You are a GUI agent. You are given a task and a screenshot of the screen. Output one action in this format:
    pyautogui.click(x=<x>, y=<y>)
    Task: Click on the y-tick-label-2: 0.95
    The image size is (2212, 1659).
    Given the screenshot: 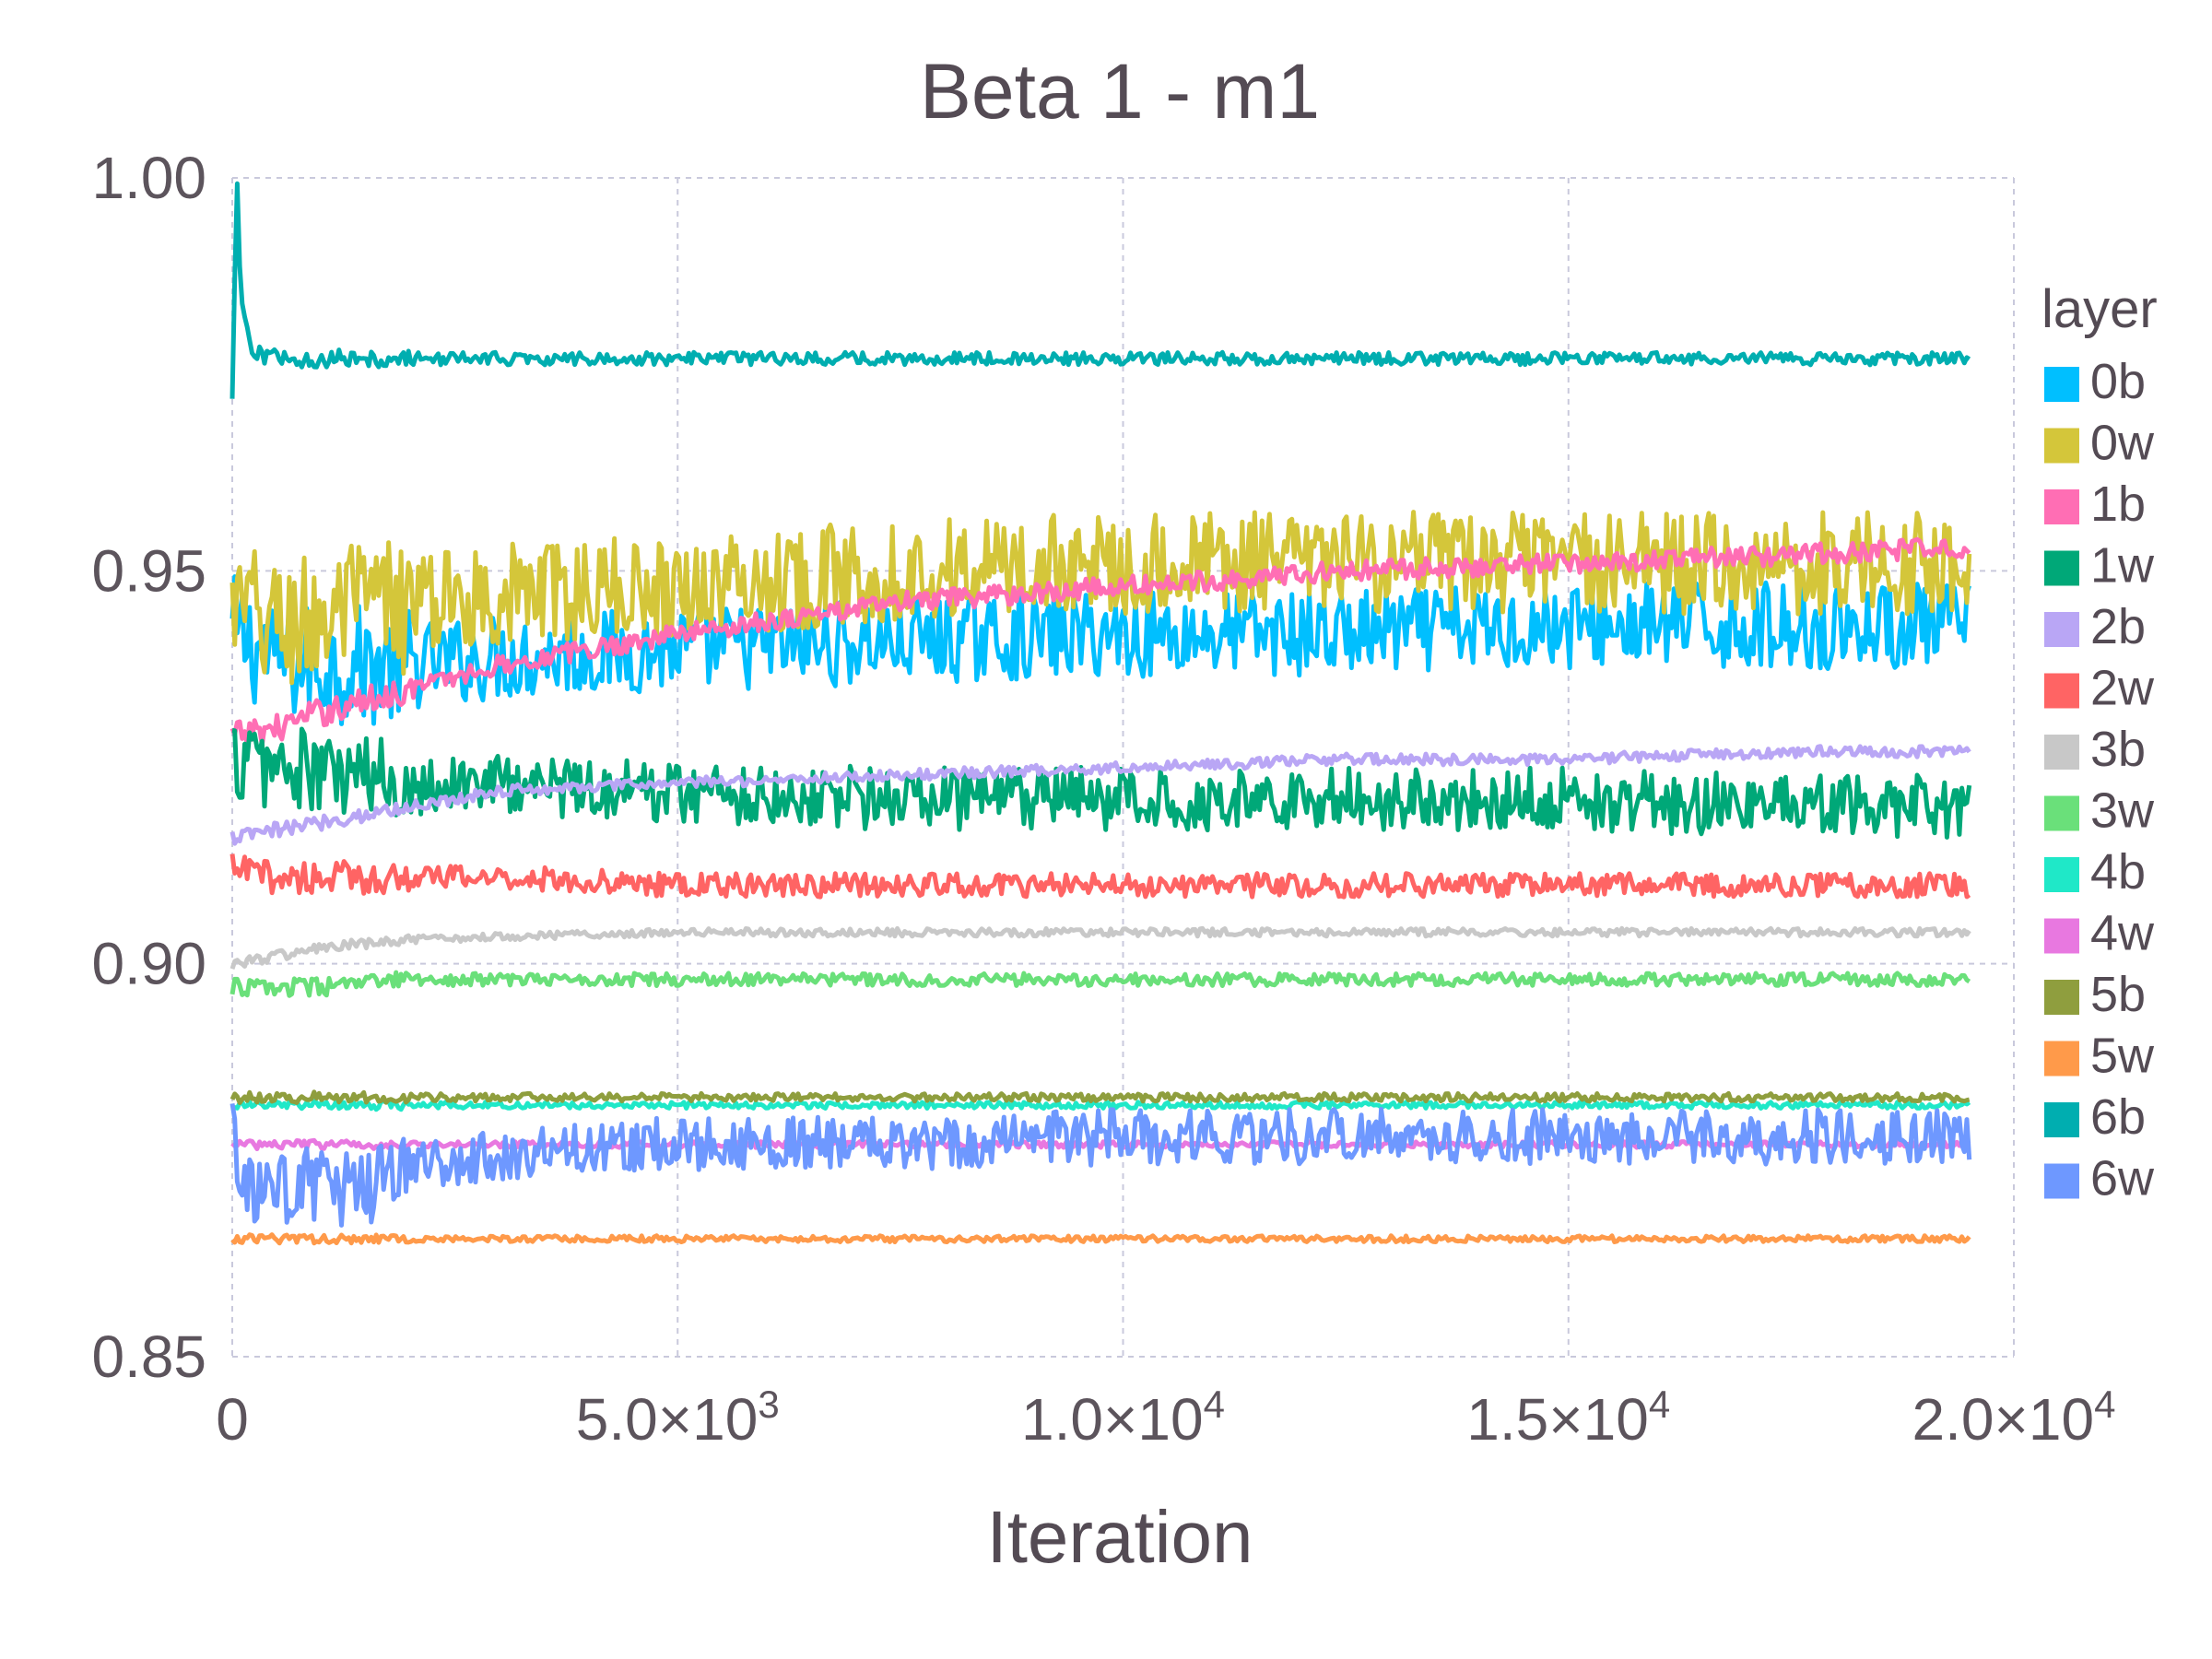 What is the action you would take?
    pyautogui.click(x=148, y=570)
    